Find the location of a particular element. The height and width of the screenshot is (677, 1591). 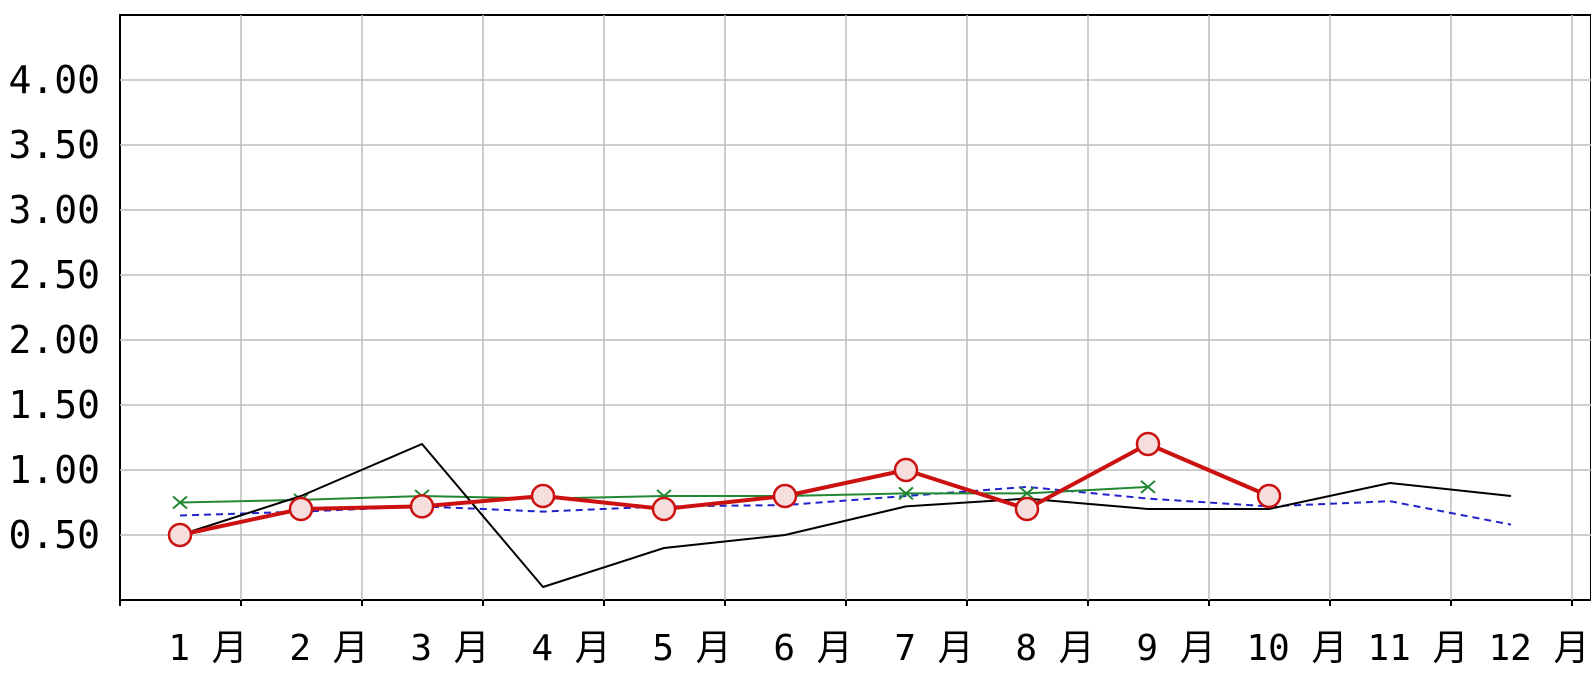

x-tick-label: 12 月 is located at coordinates (1538, 648).